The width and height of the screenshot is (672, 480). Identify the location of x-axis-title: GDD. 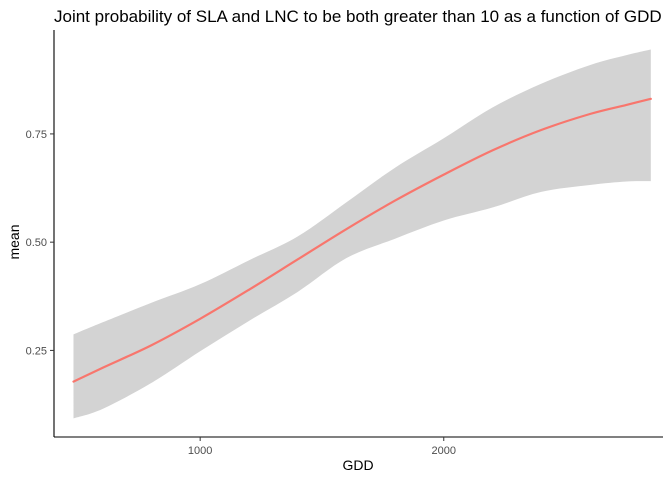
(357, 465).